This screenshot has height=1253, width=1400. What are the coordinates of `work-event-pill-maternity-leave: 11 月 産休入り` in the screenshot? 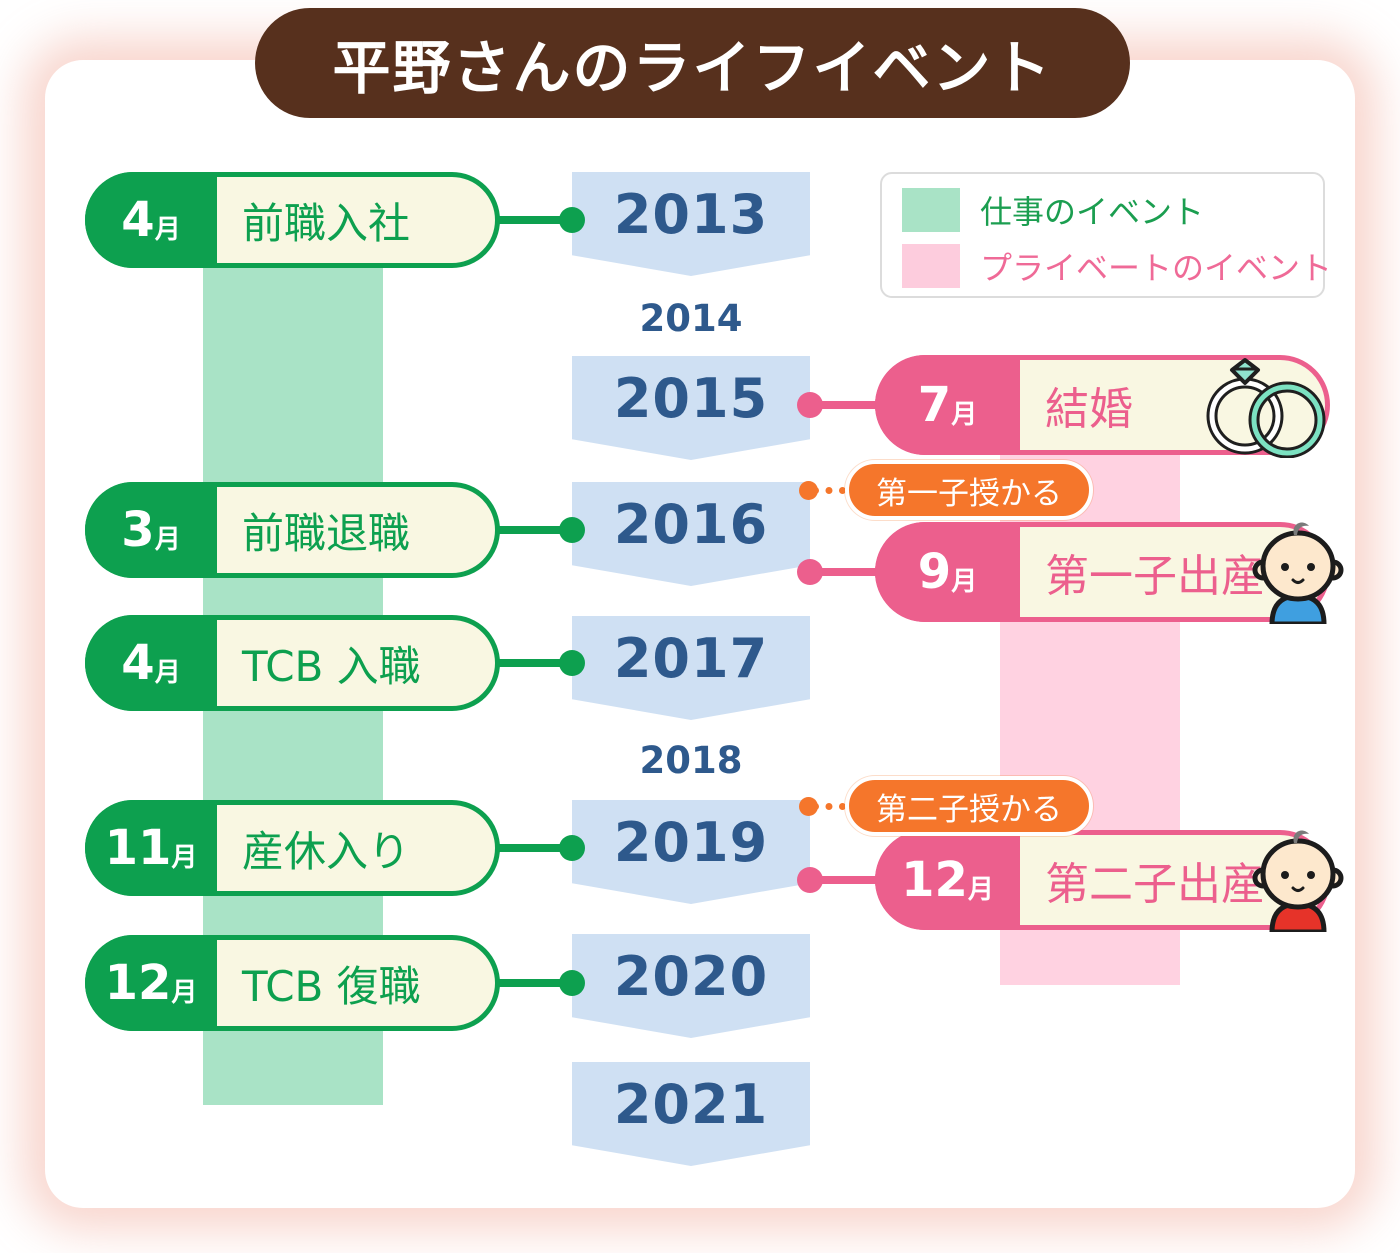 It's located at (292, 848).